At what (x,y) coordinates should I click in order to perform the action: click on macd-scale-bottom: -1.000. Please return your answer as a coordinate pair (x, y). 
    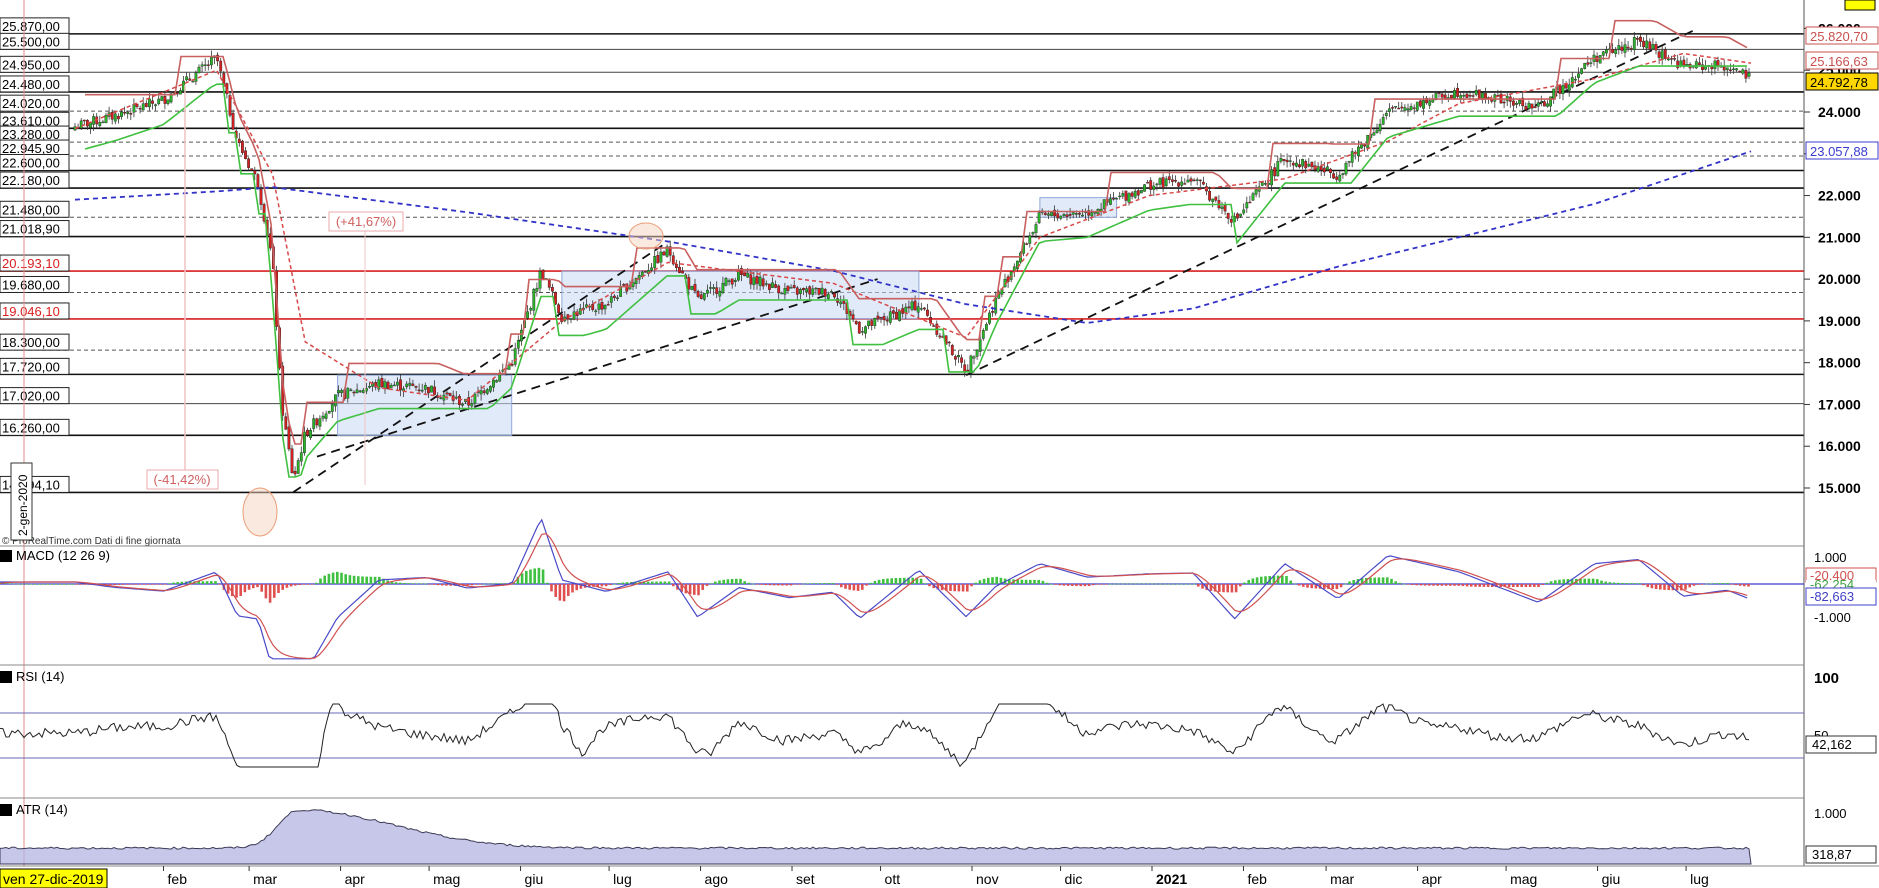
    Looking at the image, I should click on (1832, 617).